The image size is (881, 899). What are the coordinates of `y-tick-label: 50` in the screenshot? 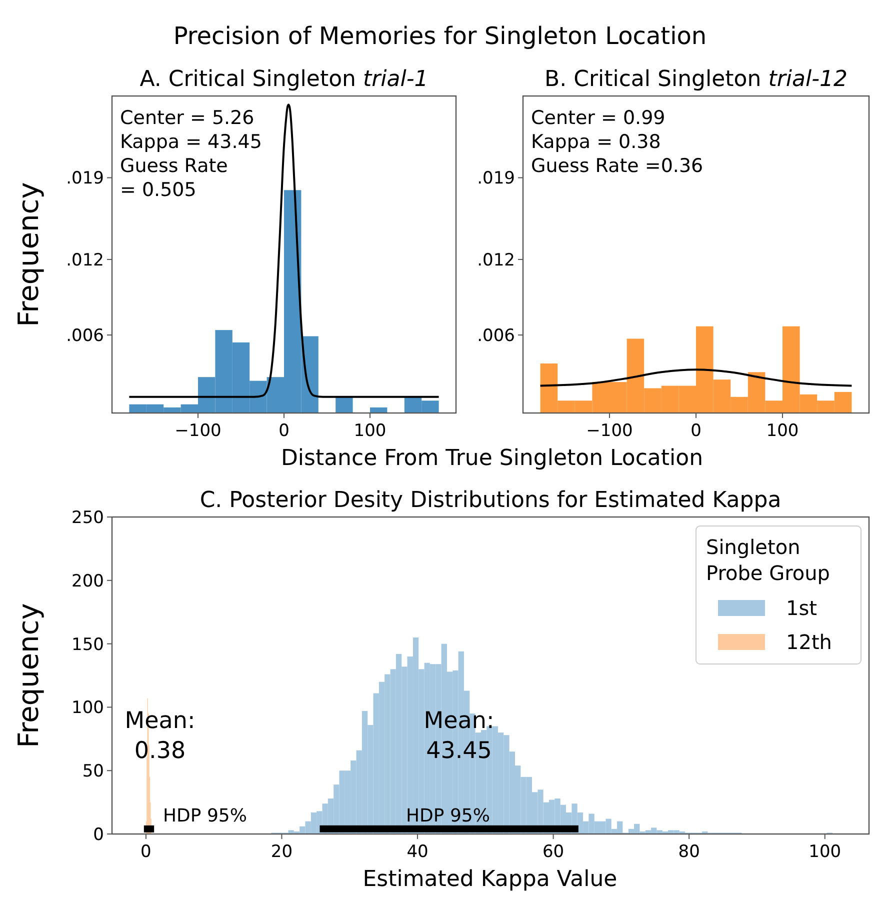 It's located at (93, 772).